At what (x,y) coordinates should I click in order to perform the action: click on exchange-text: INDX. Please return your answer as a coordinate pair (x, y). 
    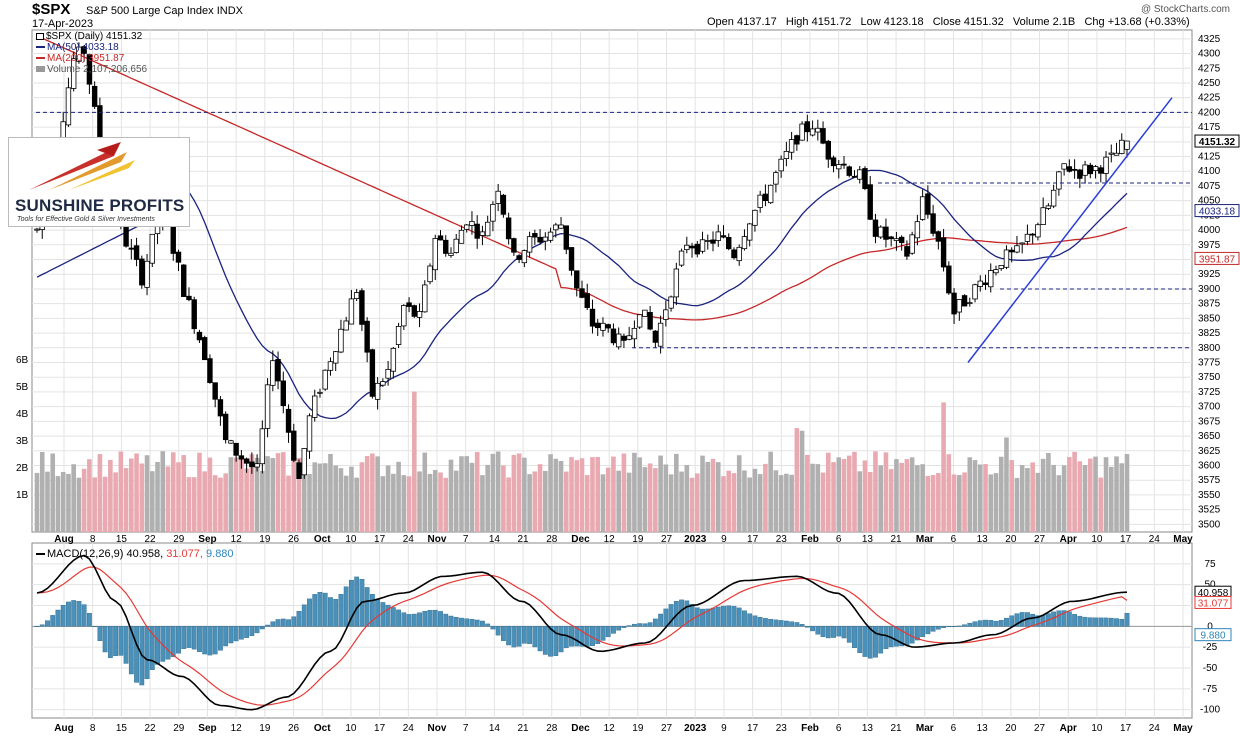
    Looking at the image, I should click on (229, 11).